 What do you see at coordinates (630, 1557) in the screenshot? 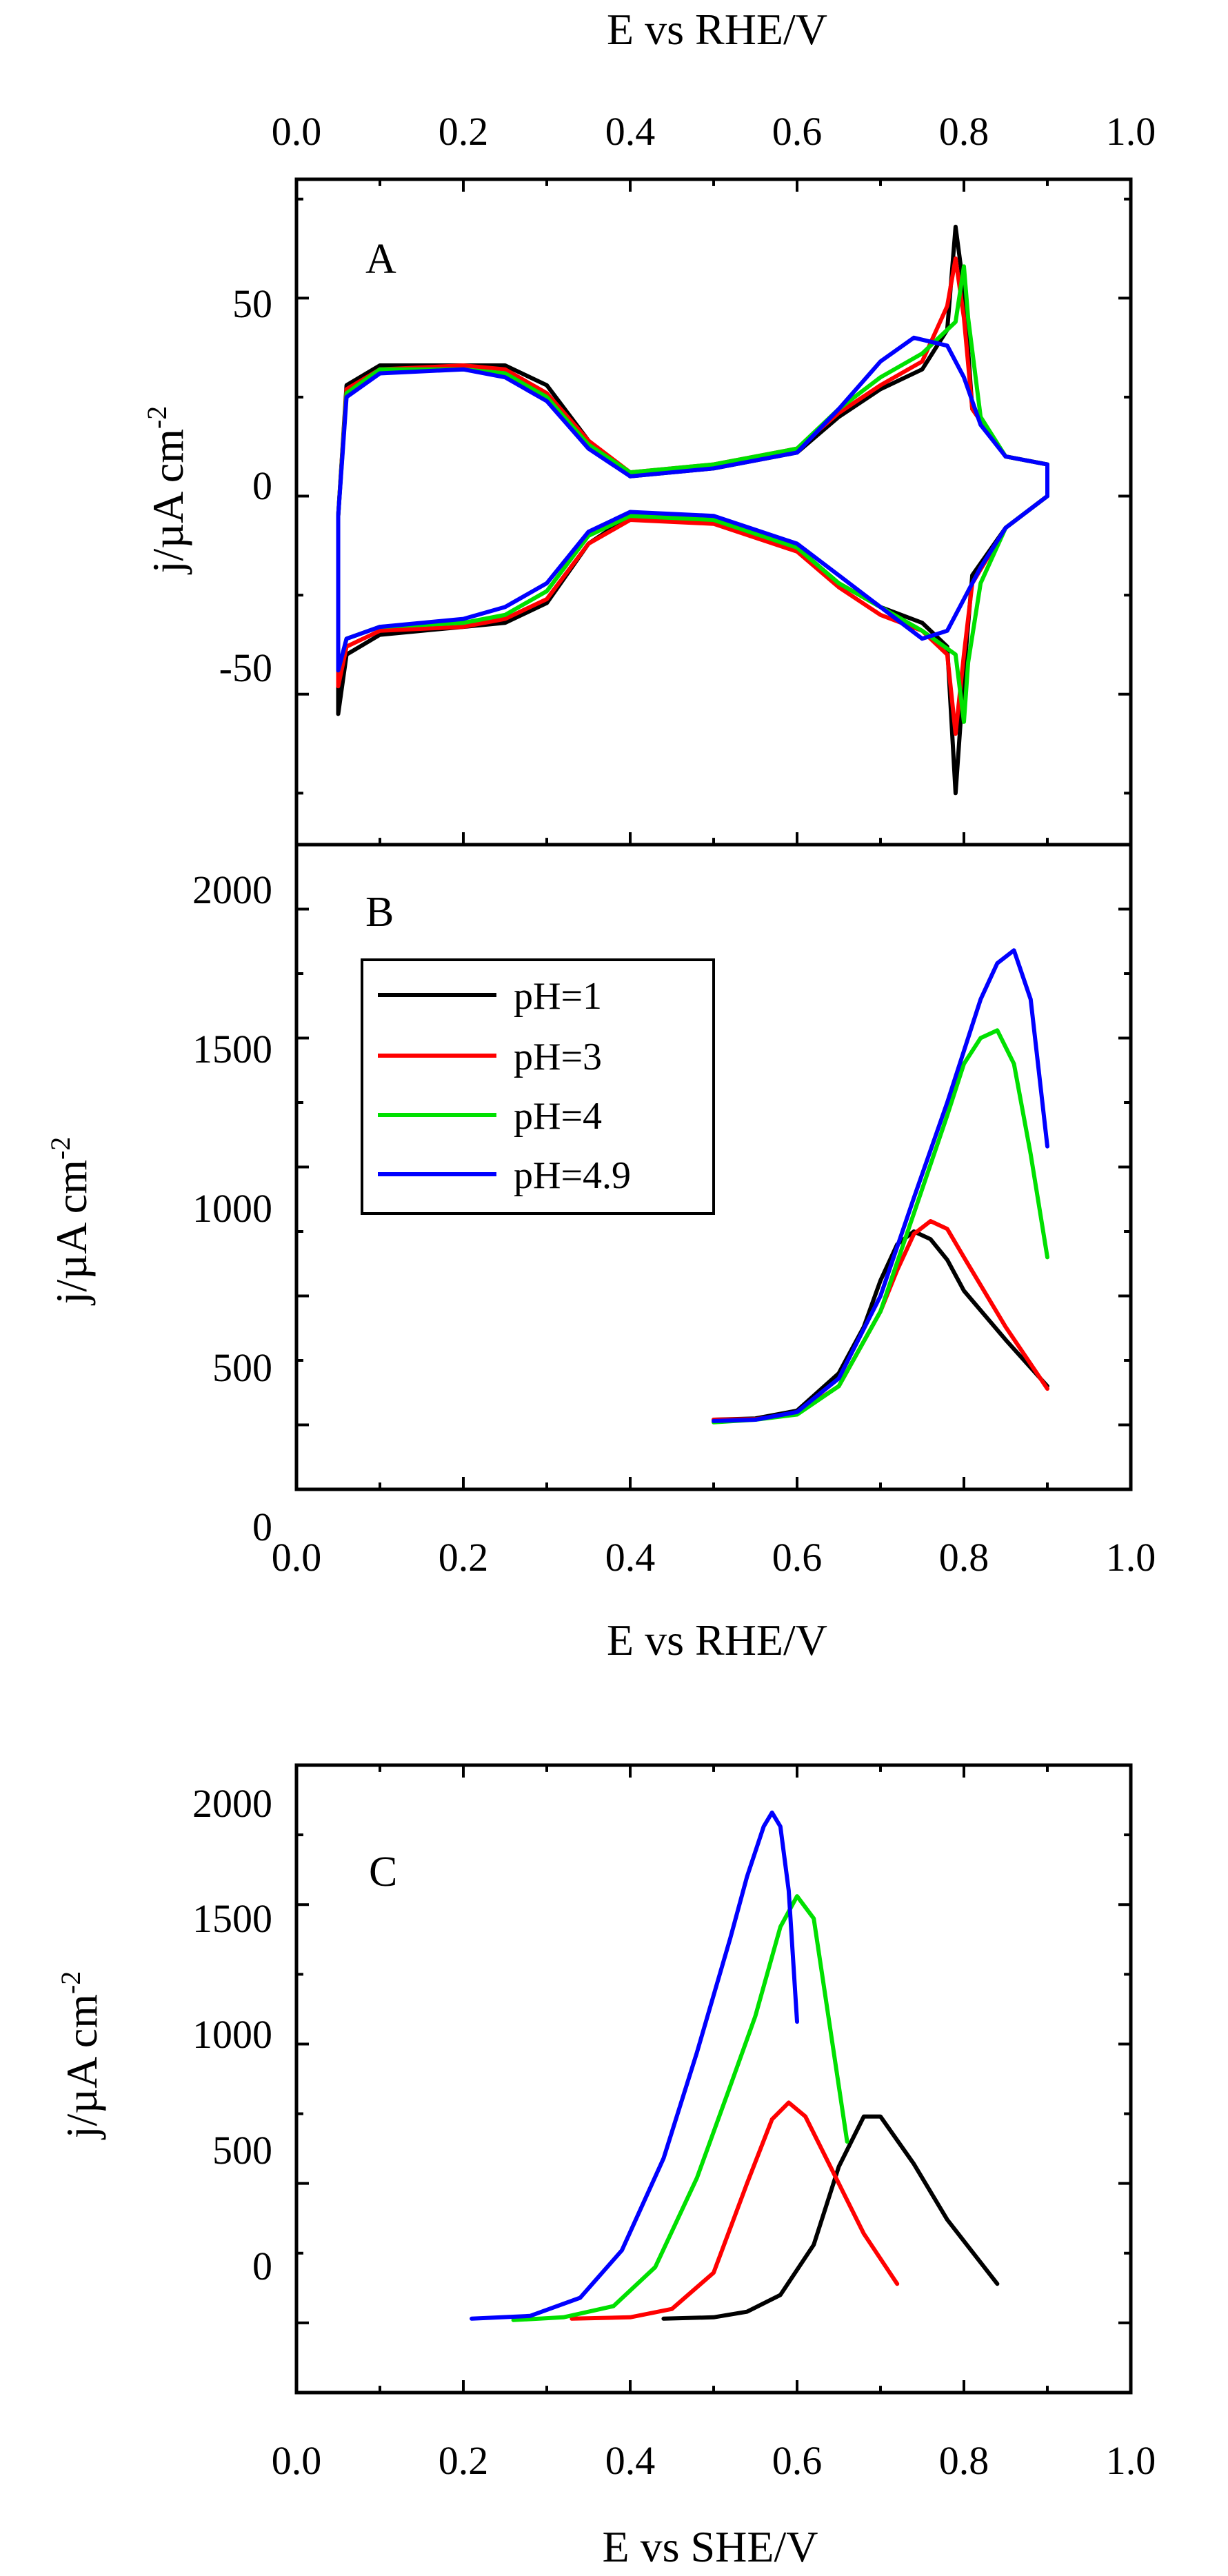
I see `panel-b-xtick-label: 0.4` at bounding box center [630, 1557].